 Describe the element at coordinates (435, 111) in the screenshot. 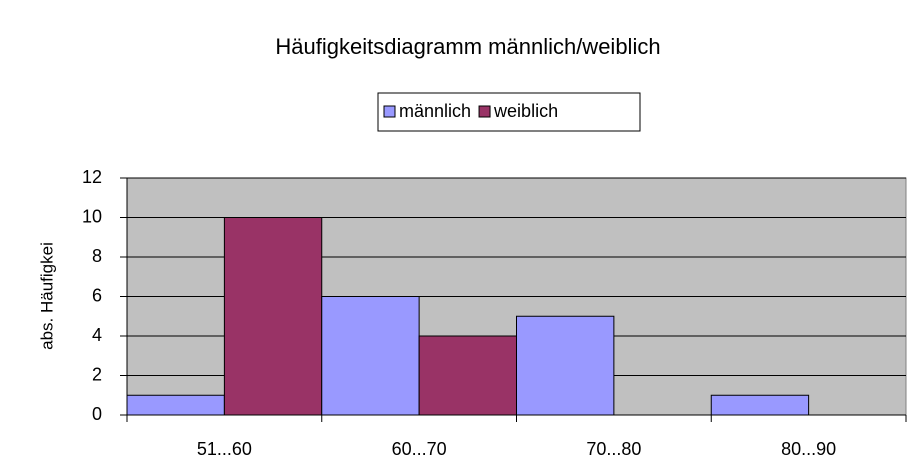

I see `legend-label: männlich` at that location.